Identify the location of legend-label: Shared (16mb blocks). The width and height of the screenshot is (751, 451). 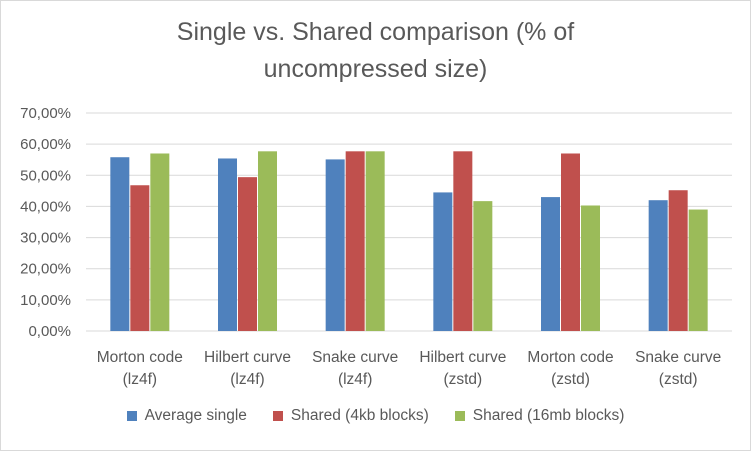
(548, 415).